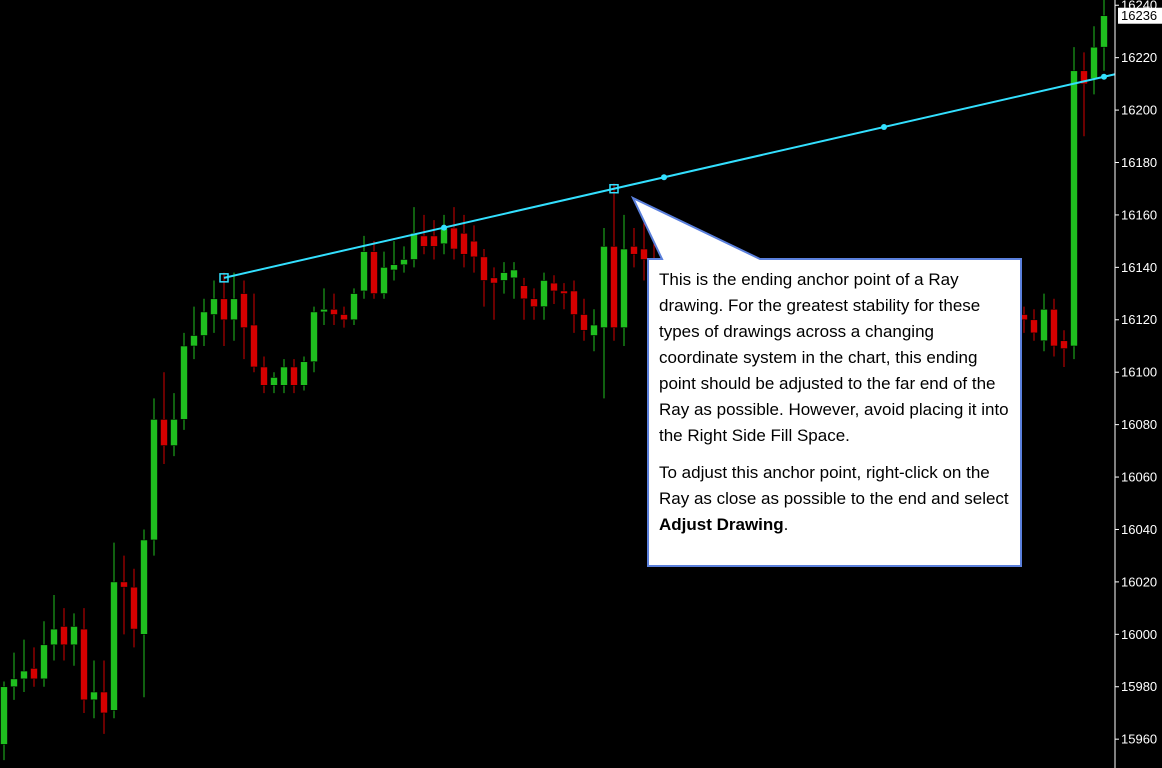 The image size is (1162, 768). What do you see at coordinates (1139, 110) in the screenshot?
I see `y-tick-label: 16200` at bounding box center [1139, 110].